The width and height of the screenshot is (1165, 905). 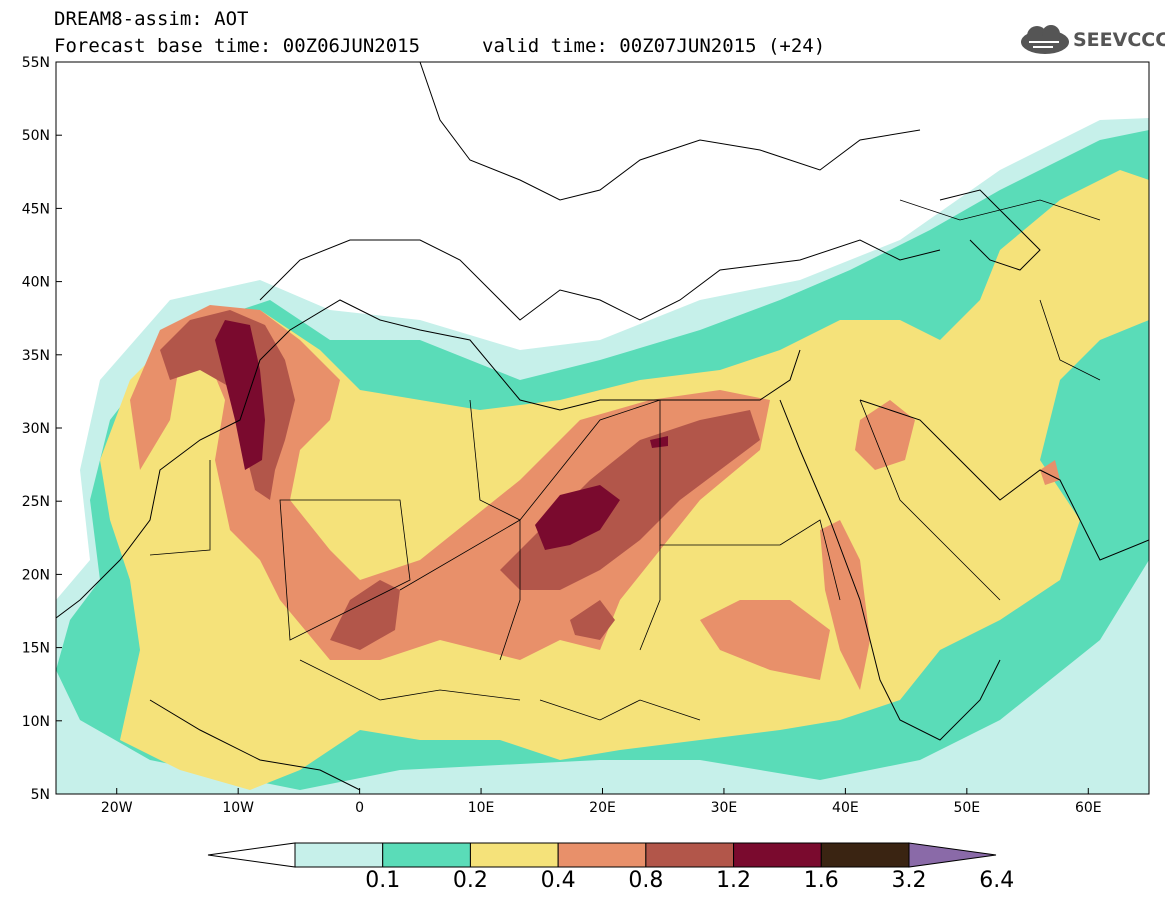 I want to click on lat-label-45N: 45N, so click(x=36, y=209).